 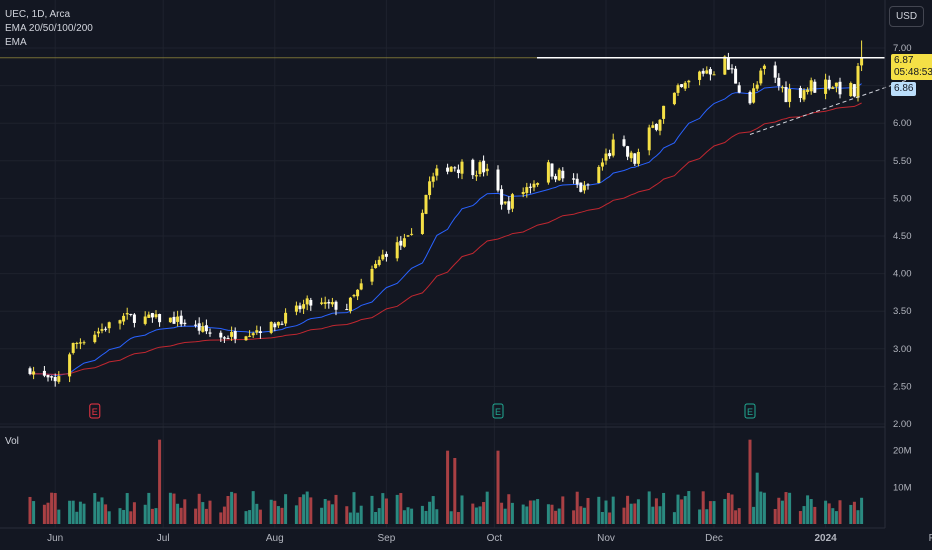 I want to click on price-tick-label: 4.50, so click(x=902, y=236).